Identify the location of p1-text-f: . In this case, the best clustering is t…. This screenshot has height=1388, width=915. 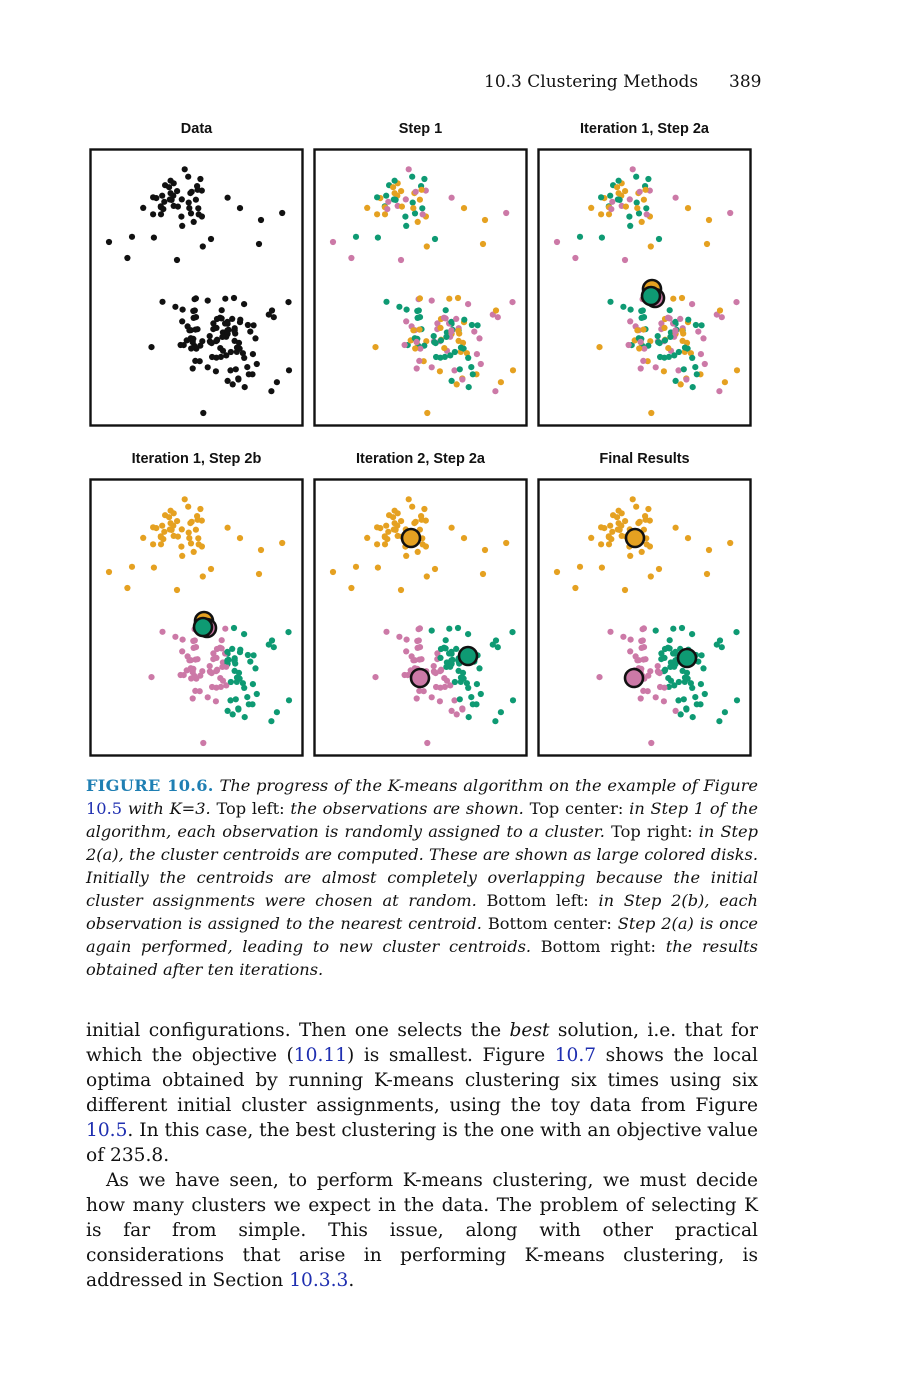
(422, 1143).